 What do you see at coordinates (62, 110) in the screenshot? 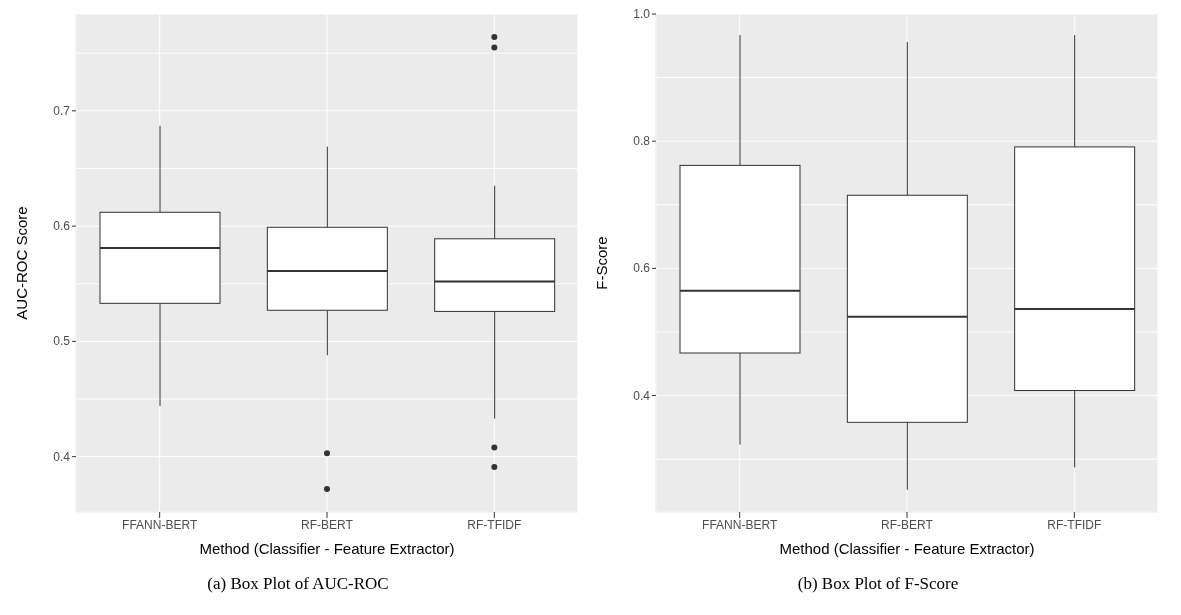
I see `y-tick-label: 0.7` at bounding box center [62, 110].